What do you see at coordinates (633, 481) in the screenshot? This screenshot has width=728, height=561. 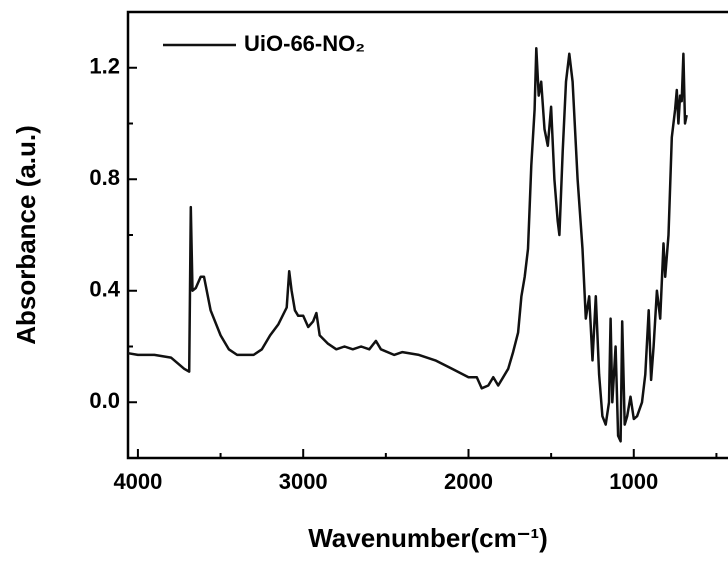 I see `x-tick-label: 1000` at bounding box center [633, 481].